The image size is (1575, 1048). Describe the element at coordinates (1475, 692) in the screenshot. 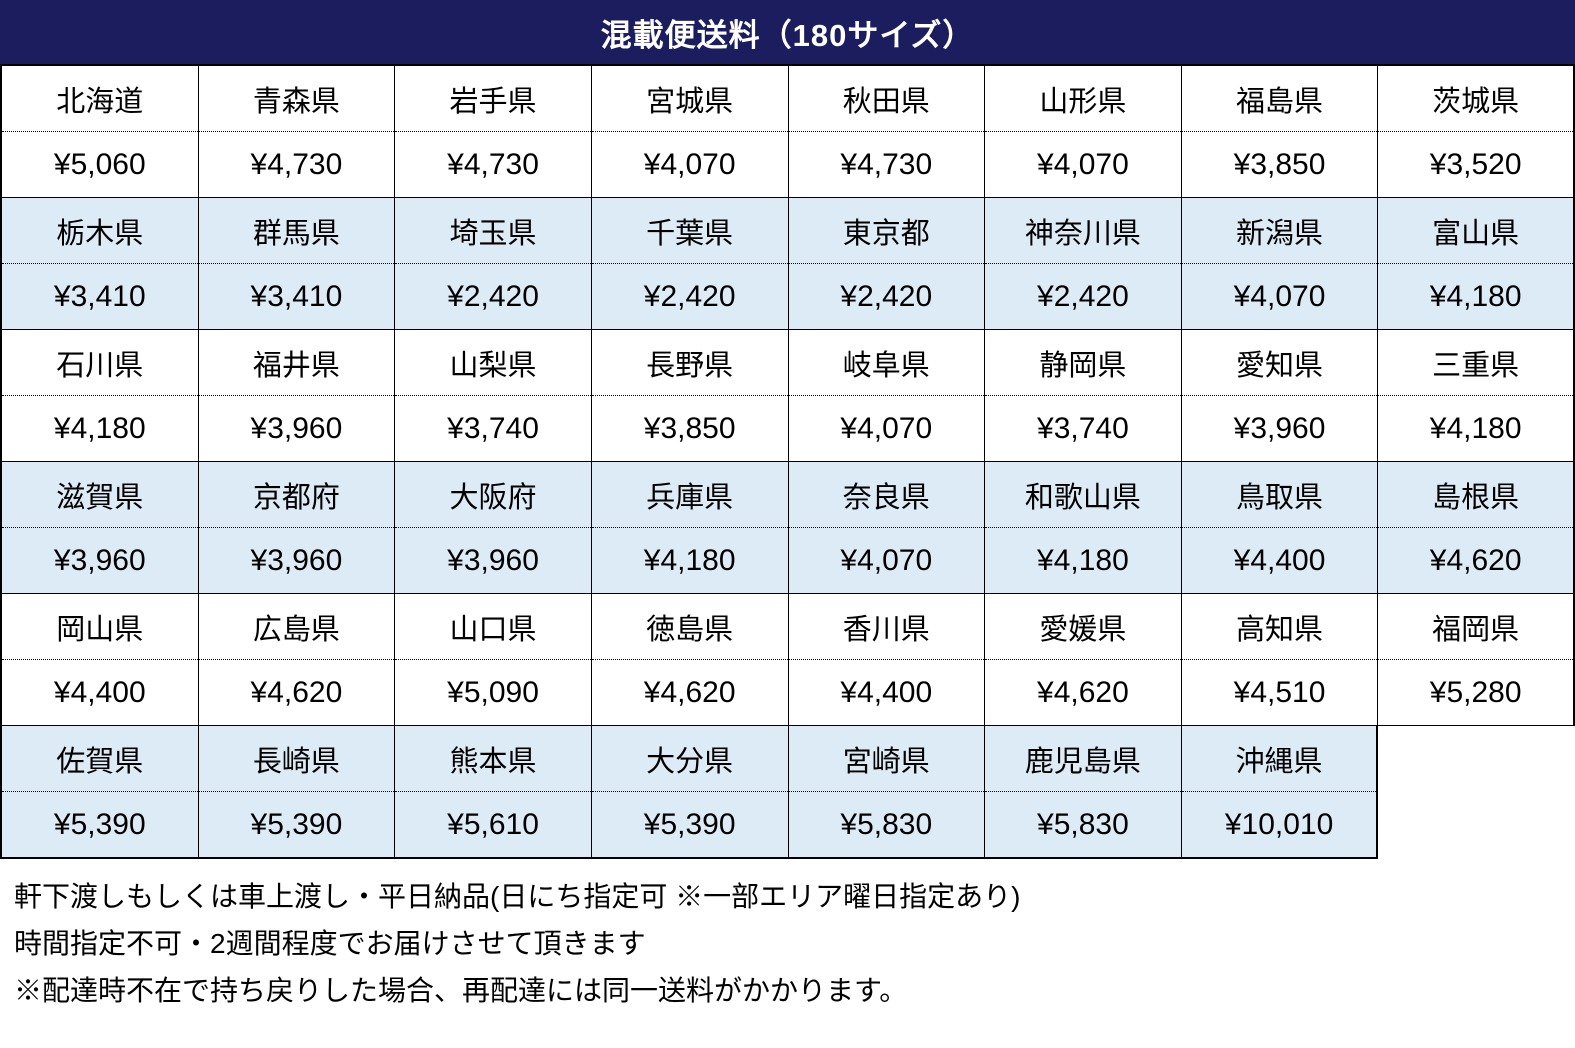

I see `fee-value: ¥5,280` at that location.